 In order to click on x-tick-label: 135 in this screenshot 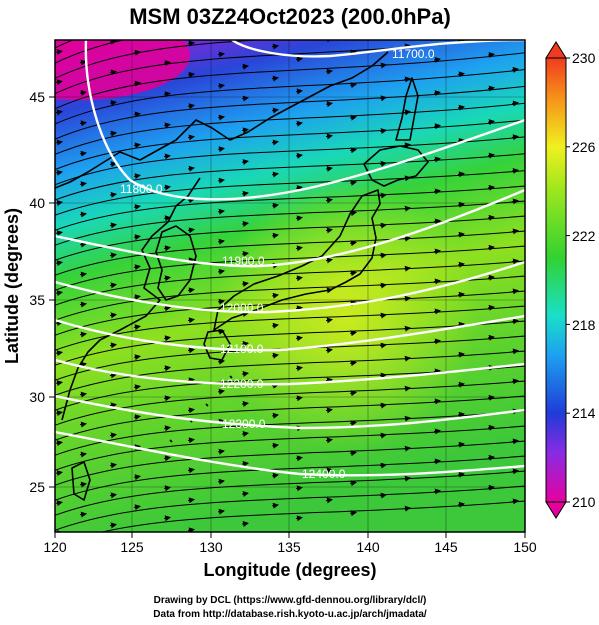, I will do `click(289, 547)`.